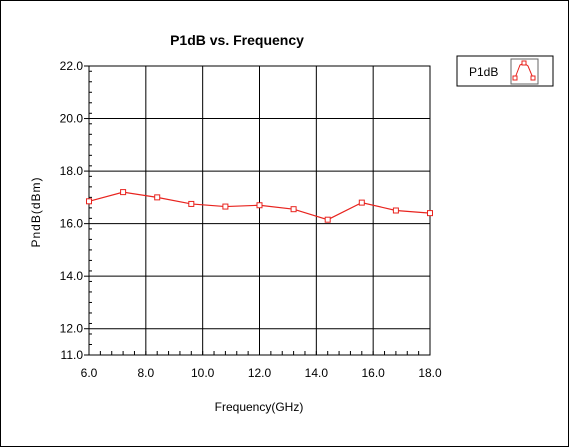 The image size is (569, 447). What do you see at coordinates (203, 373) in the screenshot?
I see `x-tick-label: 10.0` at bounding box center [203, 373].